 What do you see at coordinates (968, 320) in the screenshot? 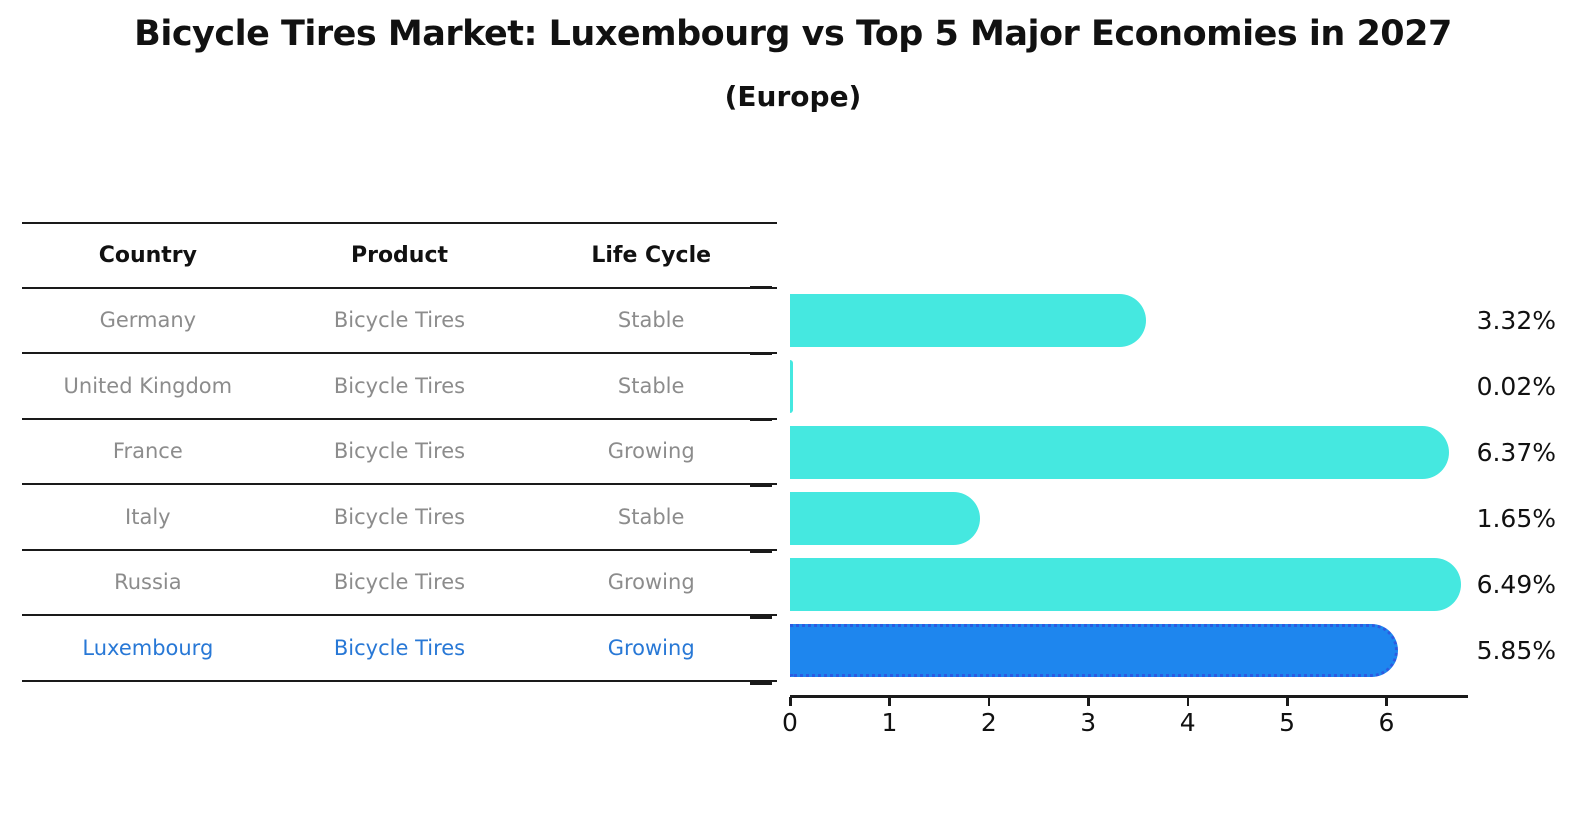
I see `bar-germany` at bounding box center [968, 320].